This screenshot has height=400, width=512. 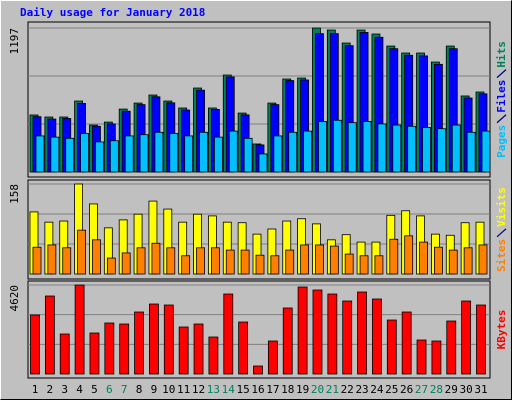 I want to click on x-tick-label: 9, so click(x=154, y=389).